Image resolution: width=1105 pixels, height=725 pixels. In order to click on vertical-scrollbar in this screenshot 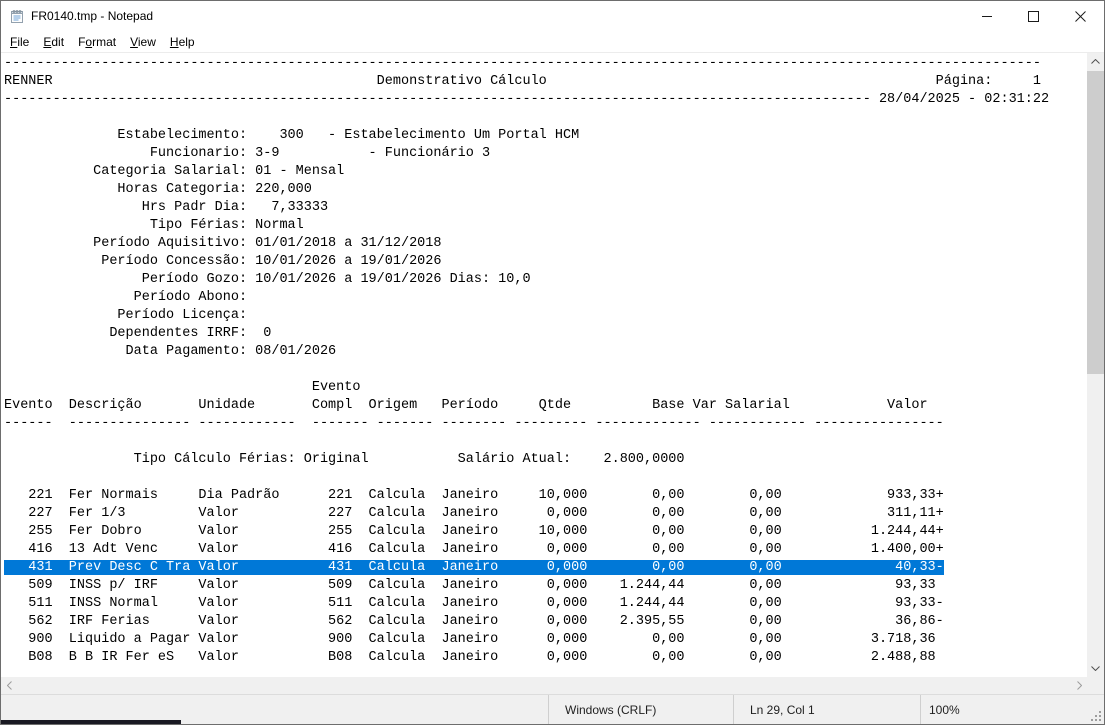, I will do `click(1095, 365)`.